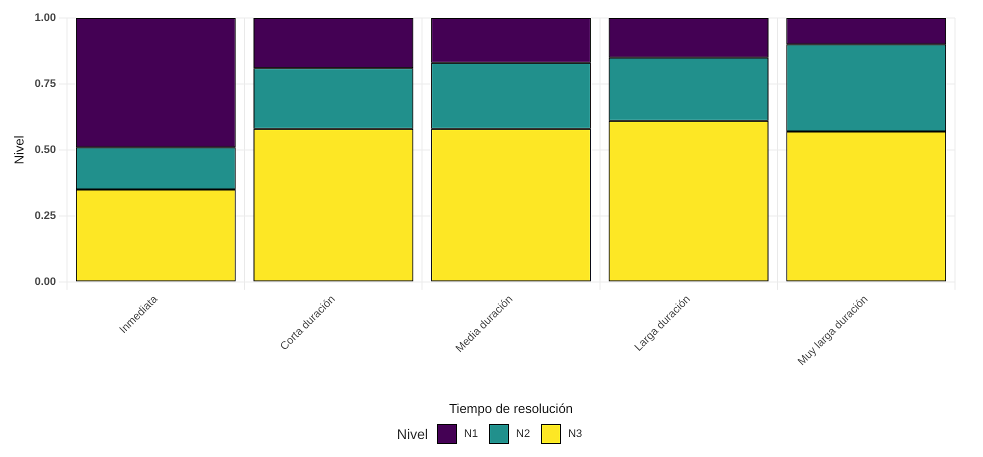 Image resolution: width=983 pixels, height=457 pixels. I want to click on y-tick-label: 1.00, so click(45, 18).